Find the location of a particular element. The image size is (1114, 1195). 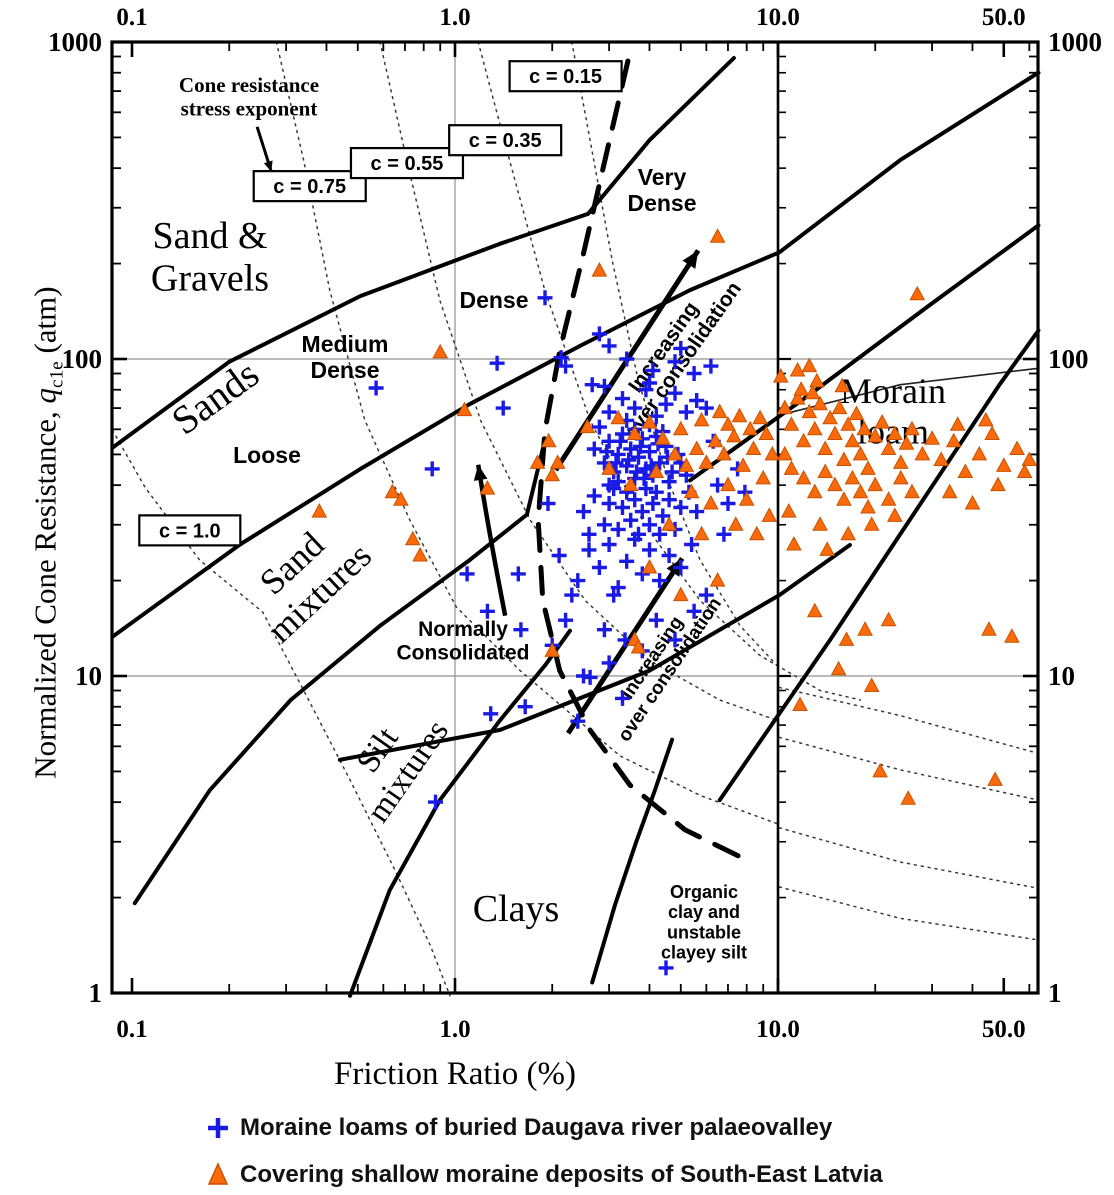

zone-label-sand-mixtures: Sandmixtures is located at coordinates (305, 578).